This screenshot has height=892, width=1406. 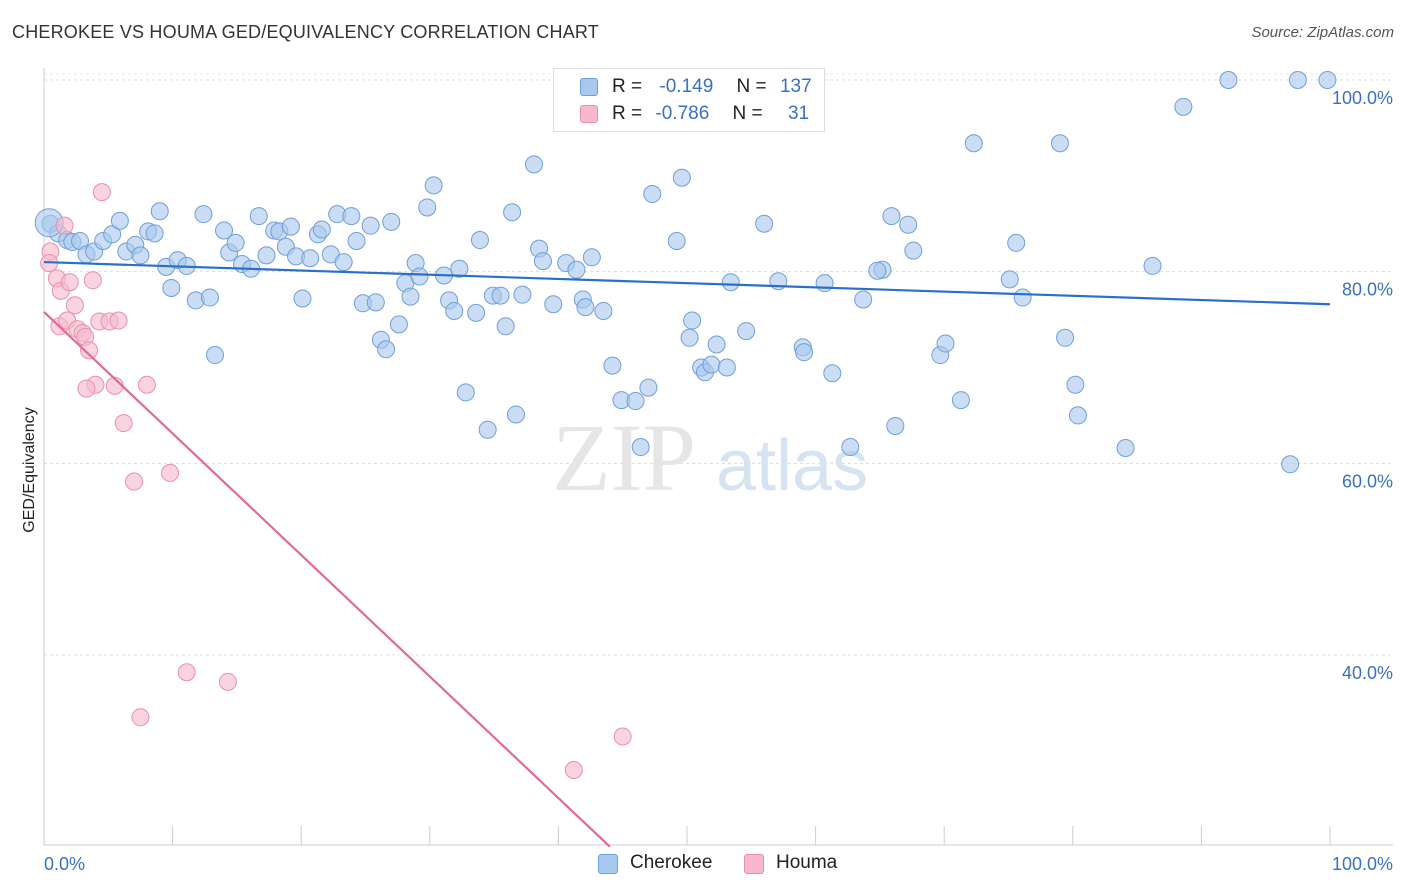 What do you see at coordinates (1322, 32) in the screenshot?
I see `source-note: Source: ZipAtlas.com` at bounding box center [1322, 32].